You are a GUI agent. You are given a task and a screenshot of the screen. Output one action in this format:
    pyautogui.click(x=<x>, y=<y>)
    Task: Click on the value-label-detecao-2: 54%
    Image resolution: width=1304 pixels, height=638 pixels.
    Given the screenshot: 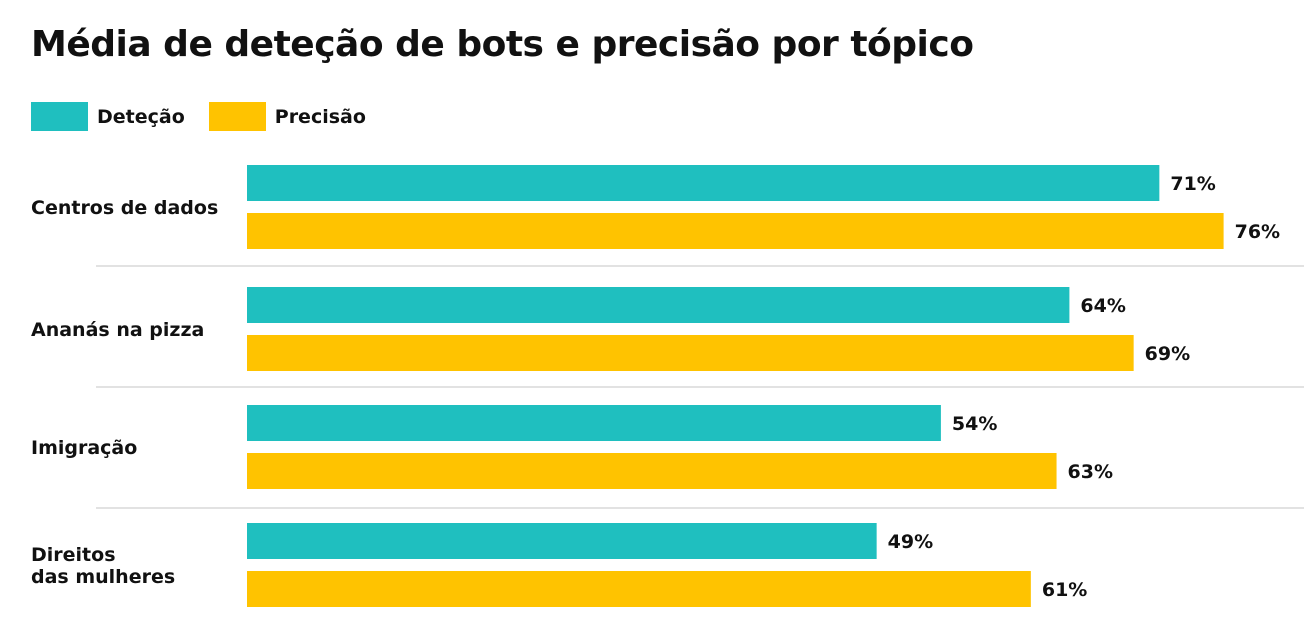 What is the action you would take?
    pyautogui.click(x=974, y=424)
    